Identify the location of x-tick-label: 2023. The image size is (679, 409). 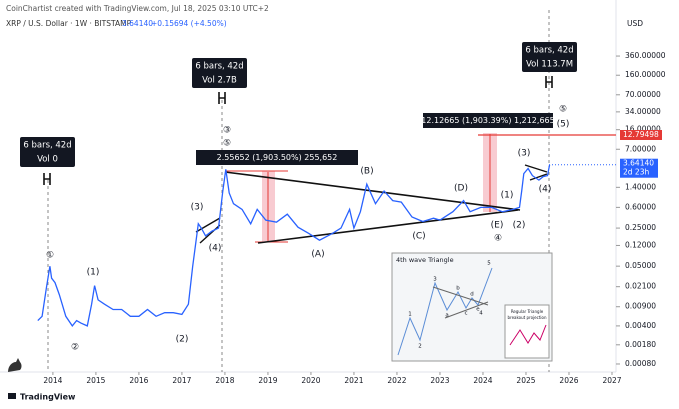
(439, 380).